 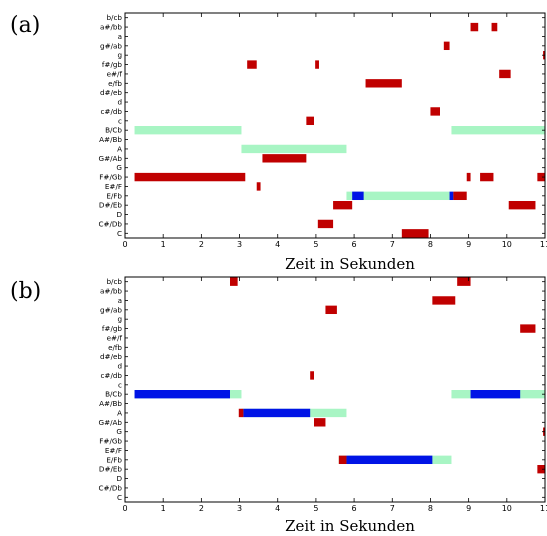 I want to click on y-tick-label: C, so click(x=119, y=233).